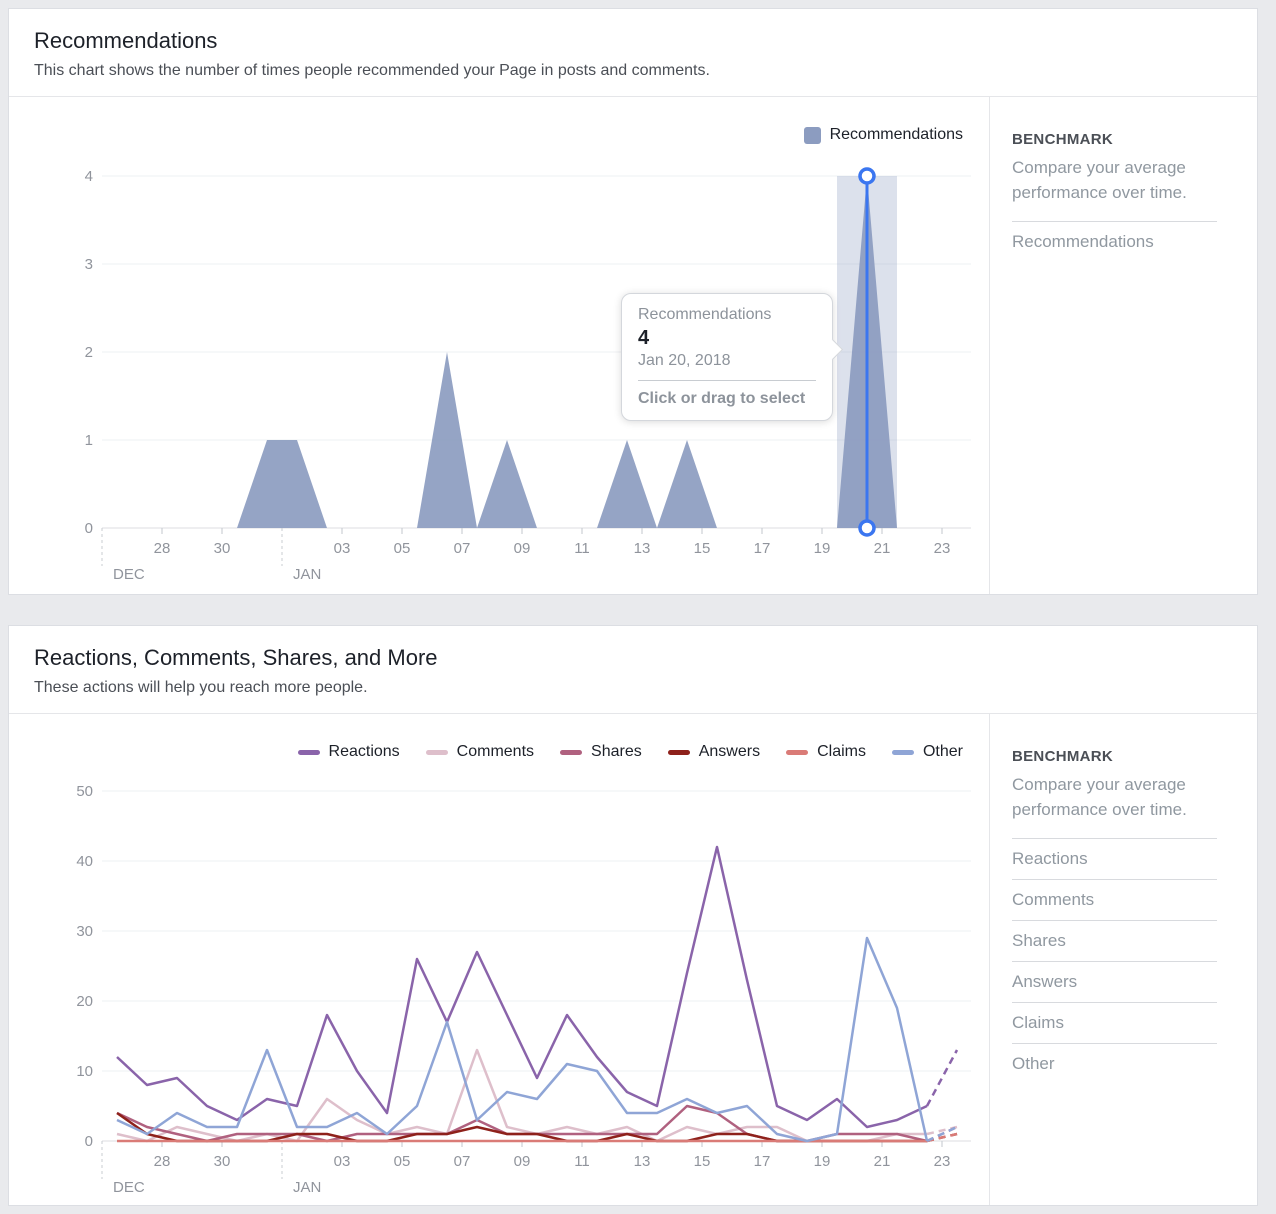 Image resolution: width=1276 pixels, height=1214 pixels. Describe the element at coordinates (364, 751) in the screenshot. I see `legend-label: Reactions` at that location.